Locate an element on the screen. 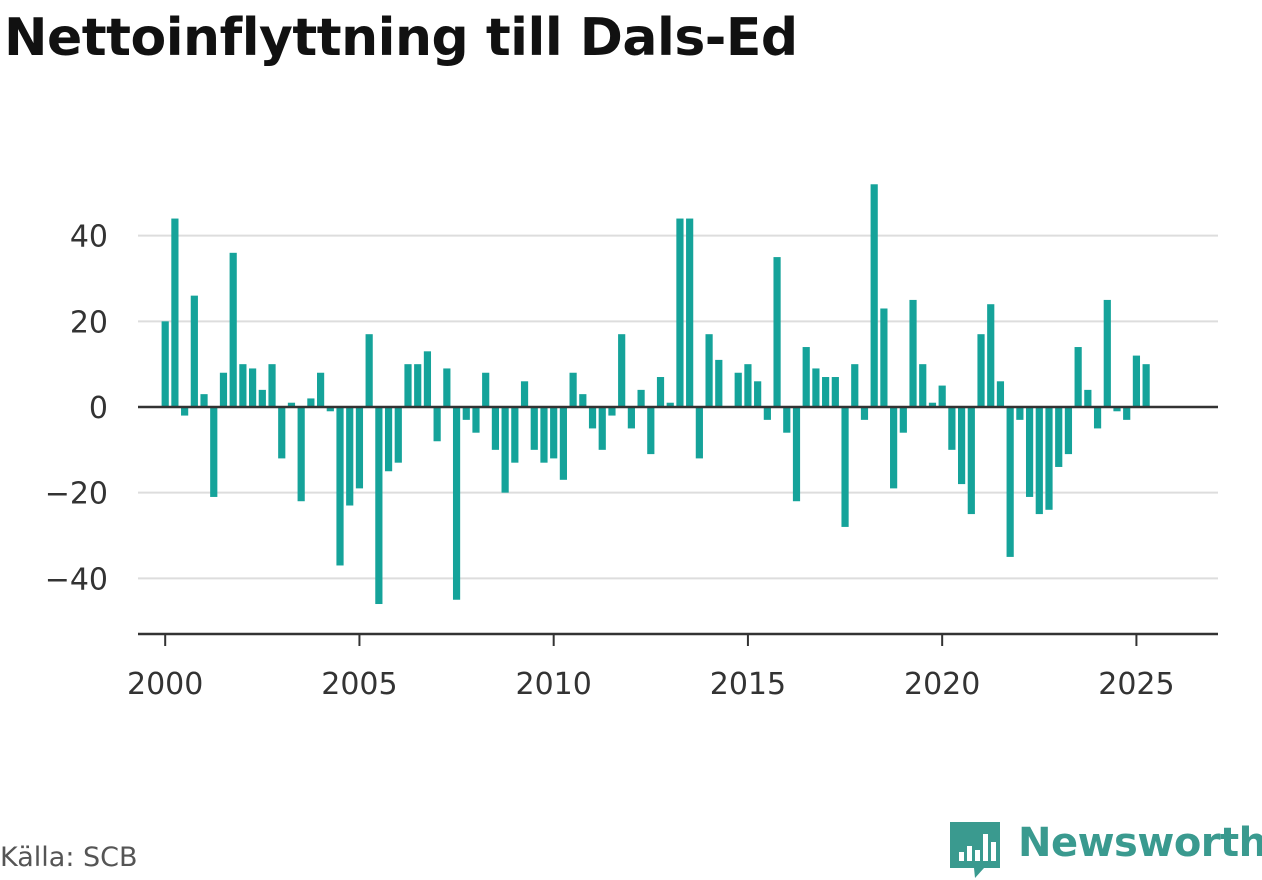 The width and height of the screenshot is (1262, 880). x-tick-label: 2025 is located at coordinates (1136, 684).